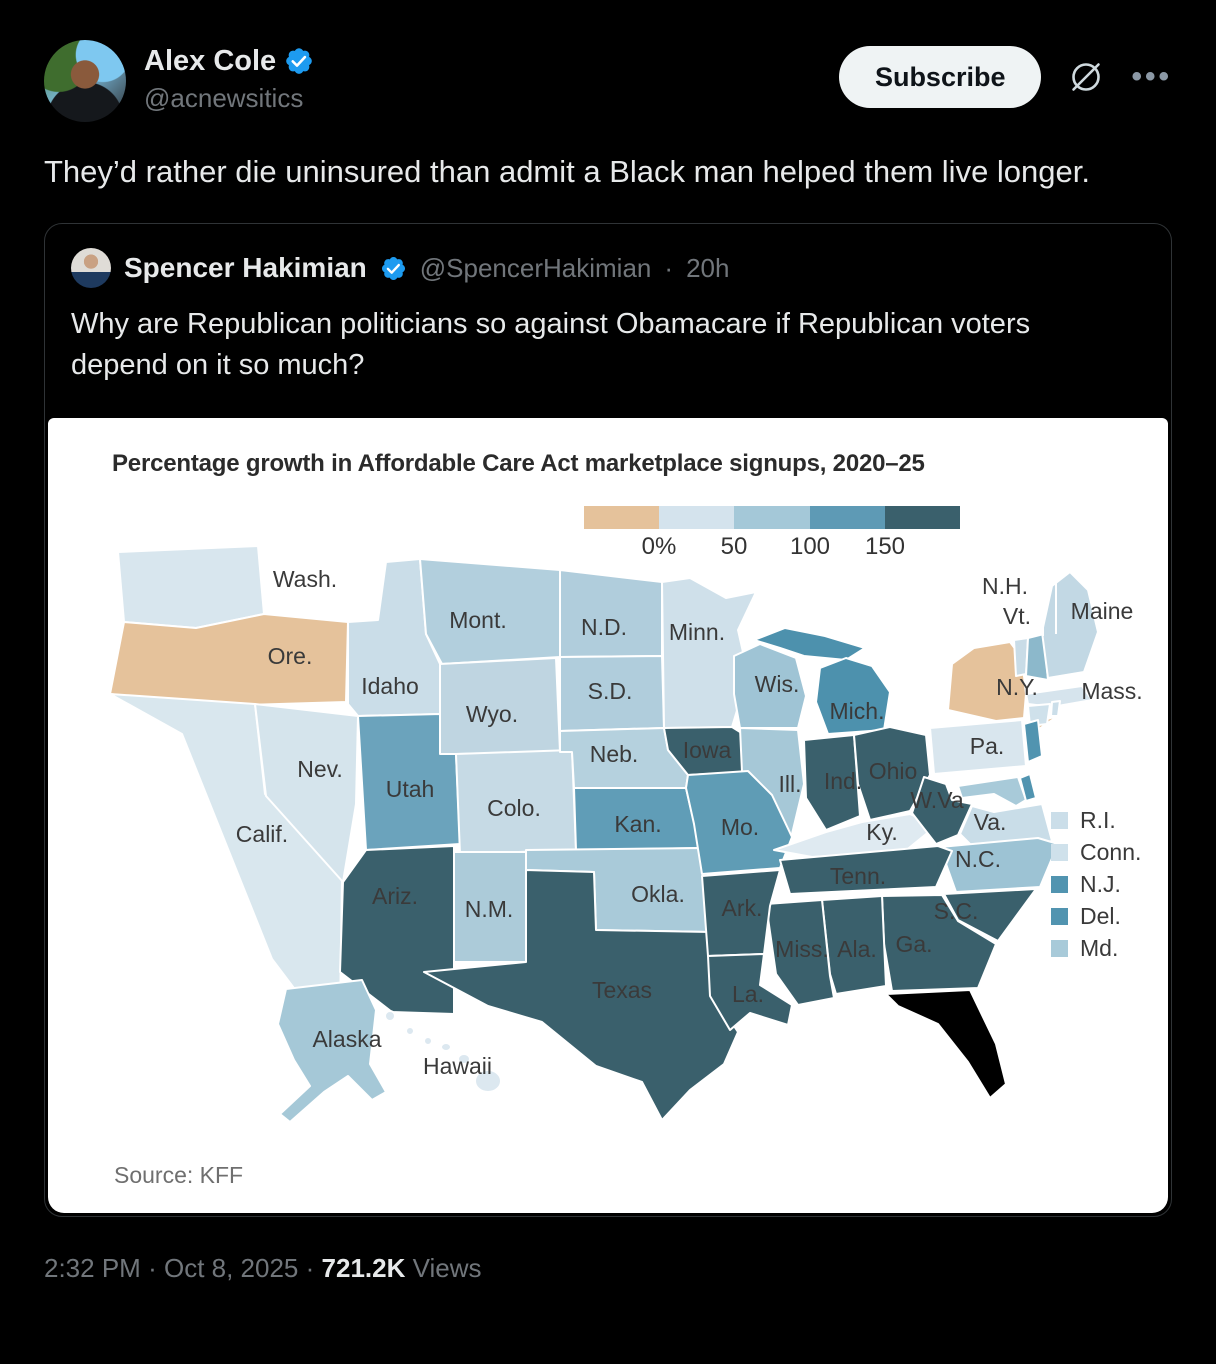  I want to click on svg-text: Wis., so click(777, 684).